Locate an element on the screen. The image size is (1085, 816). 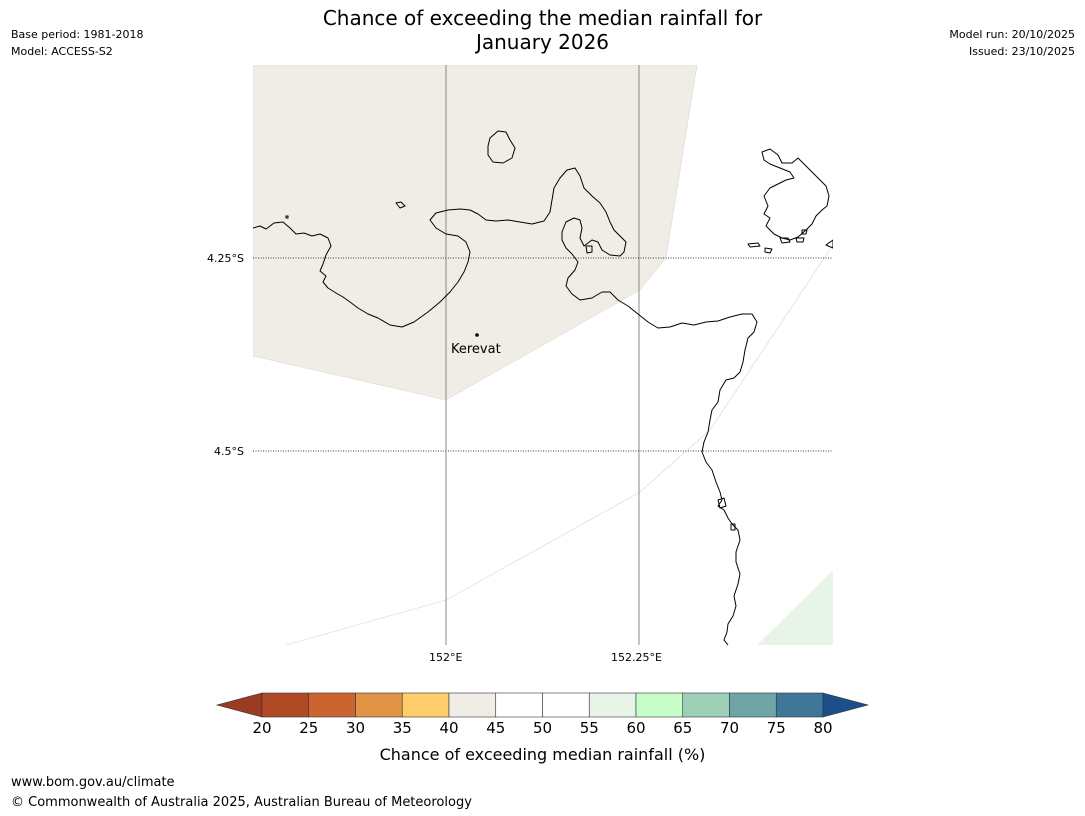
island-islet-west is located at coordinates (400, 205).